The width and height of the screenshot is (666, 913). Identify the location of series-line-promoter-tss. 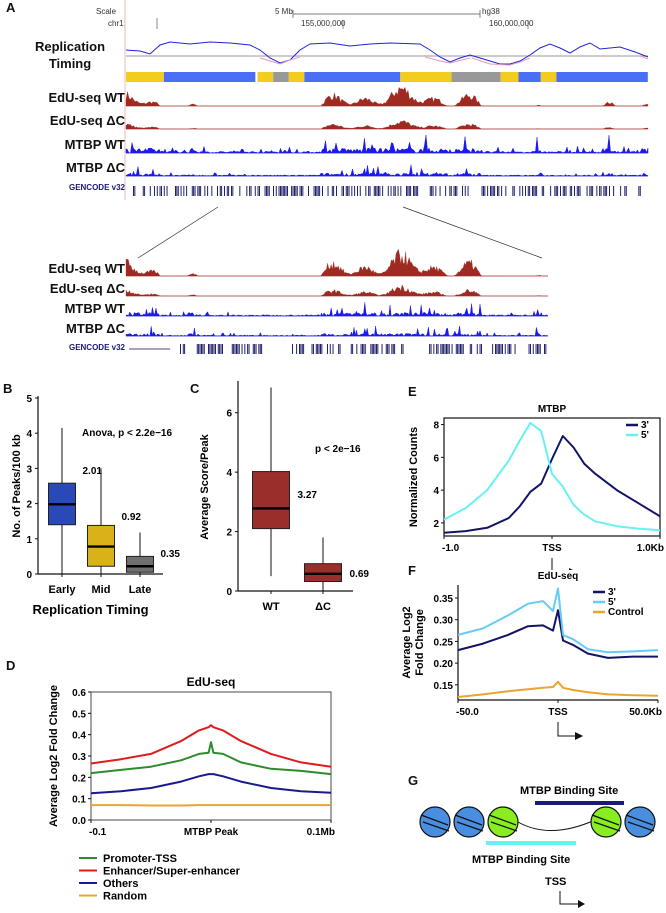
(211, 758).